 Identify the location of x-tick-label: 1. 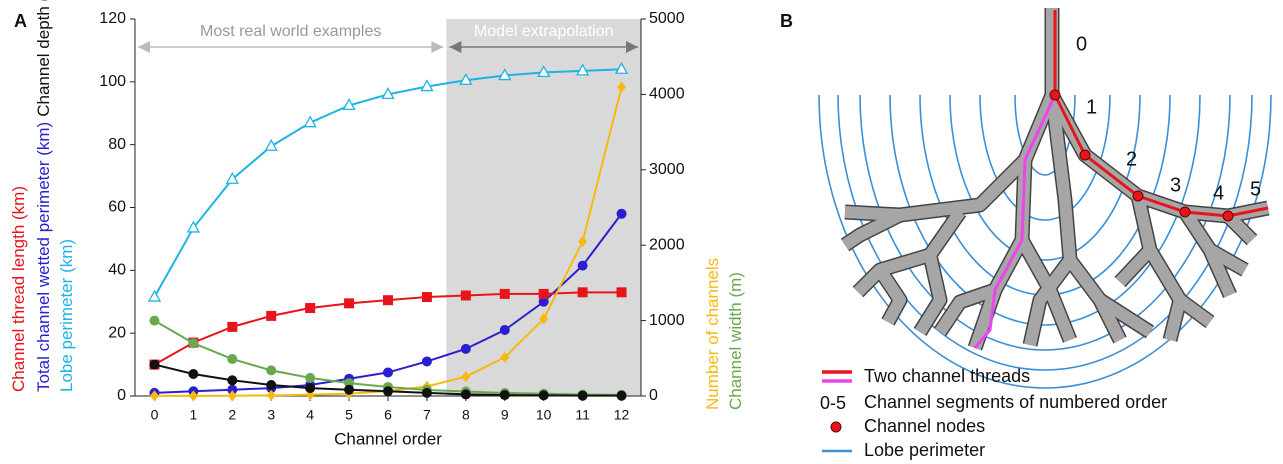
(193, 415).